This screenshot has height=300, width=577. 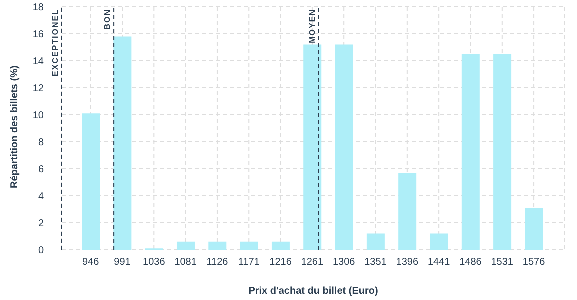 What do you see at coordinates (107, 19) in the screenshot?
I see `ref-line-label: BON` at bounding box center [107, 19].